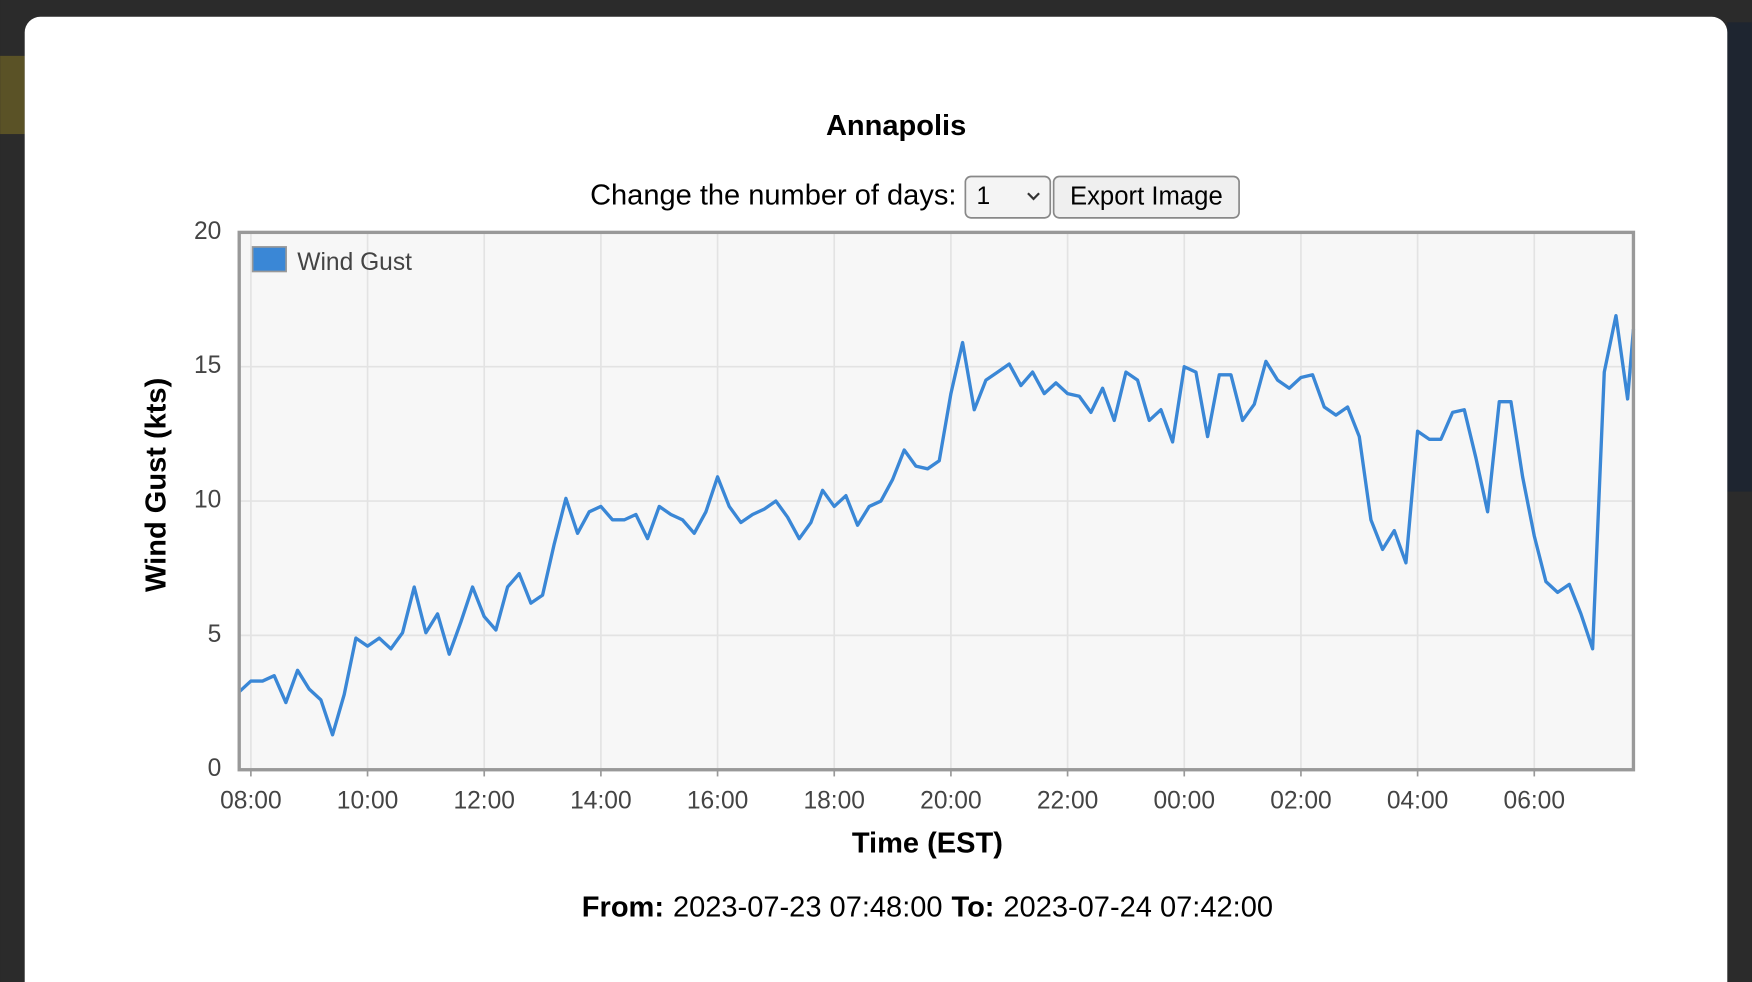  I want to click on to-label: To:, so click(972, 907).